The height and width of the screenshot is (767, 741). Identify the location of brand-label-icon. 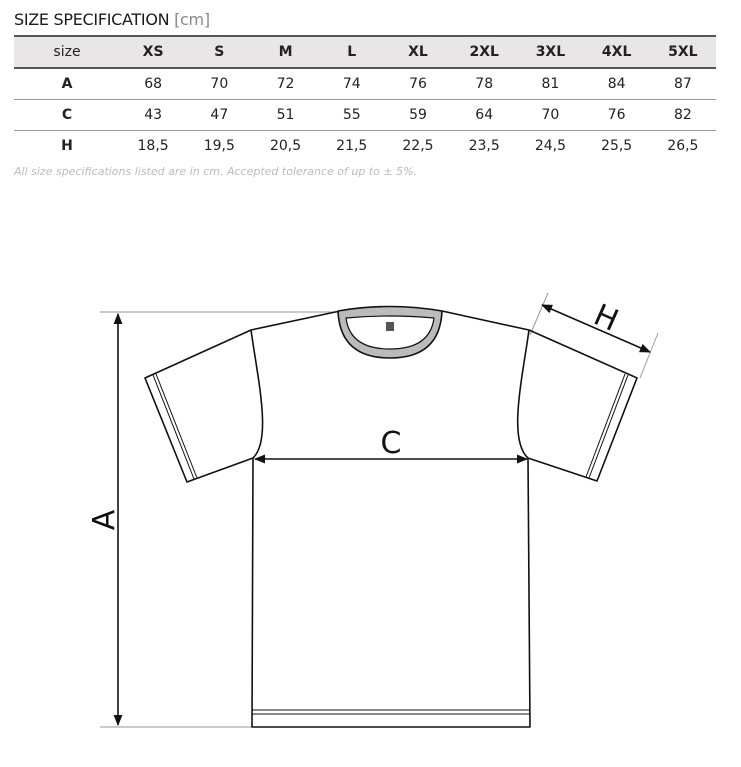
(390, 326).